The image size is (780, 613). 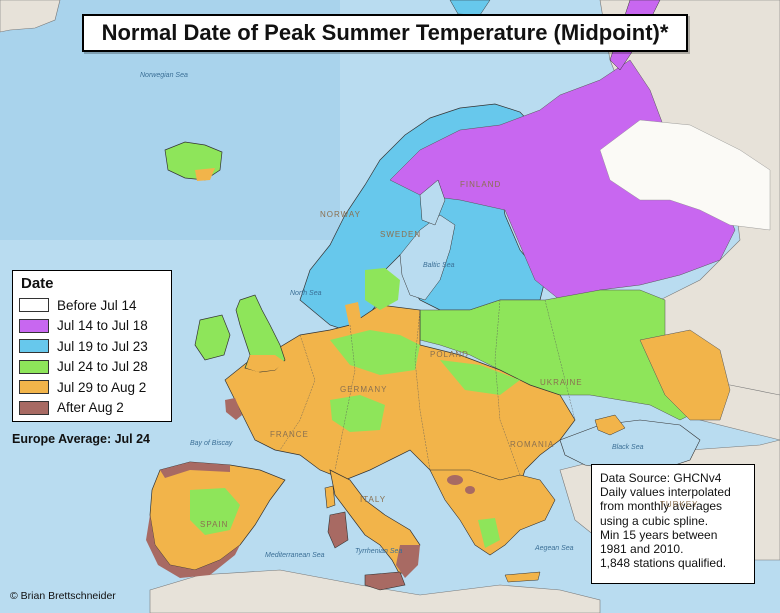 What do you see at coordinates (373, 499) in the screenshot?
I see `country-label: ITALY` at bounding box center [373, 499].